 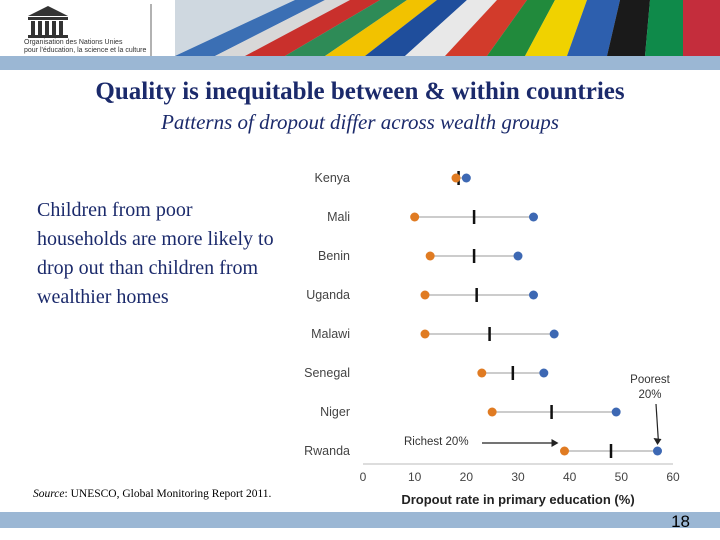 I want to click on category-label: Uganda, so click(x=328, y=295).